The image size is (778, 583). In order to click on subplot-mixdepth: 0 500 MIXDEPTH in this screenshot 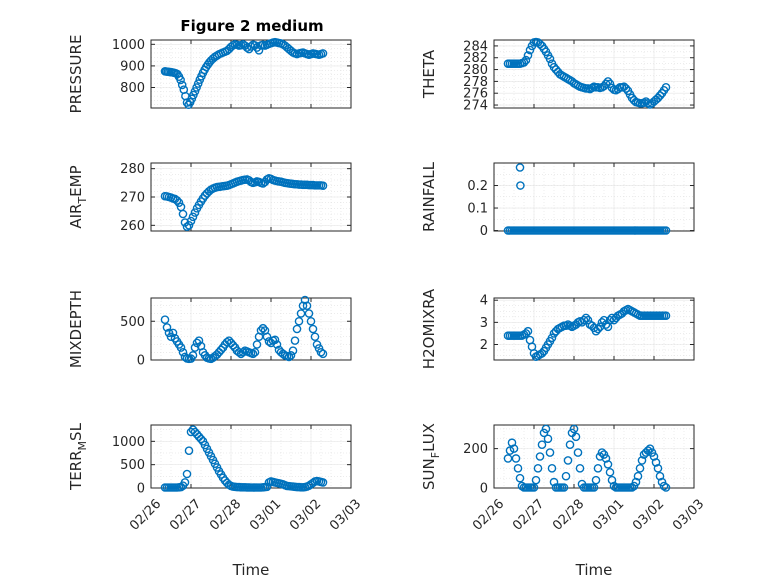, I will do `click(209, 329)`.